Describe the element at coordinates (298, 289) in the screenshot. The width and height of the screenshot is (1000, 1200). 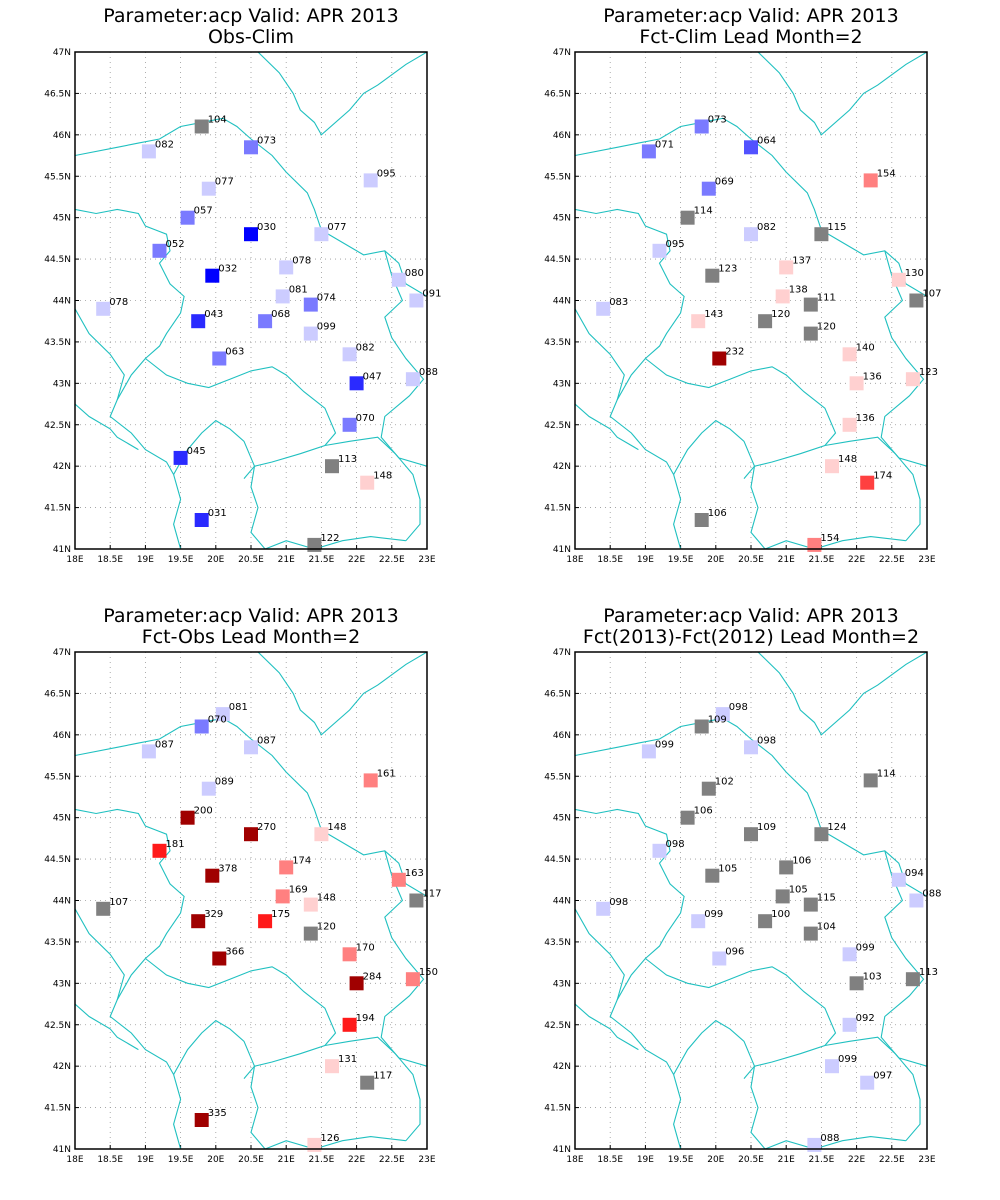
I see `station-value-label: 081` at that location.